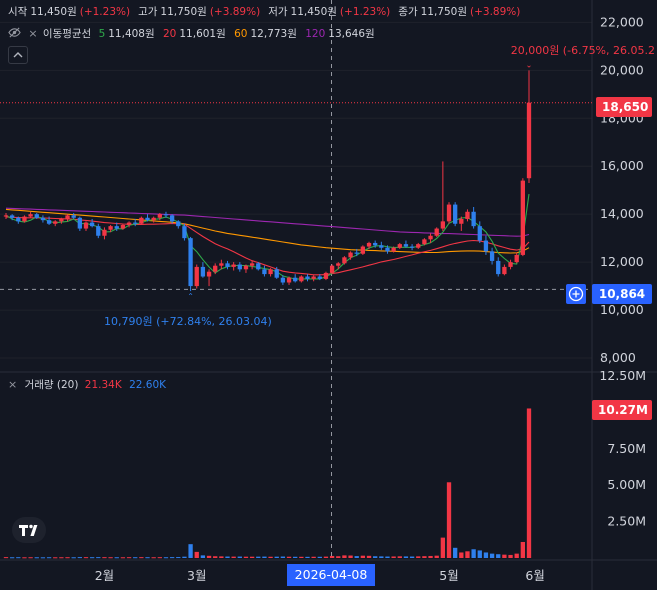 The height and width of the screenshot is (590, 657). I want to click on add-alert-button, so click(576, 294).